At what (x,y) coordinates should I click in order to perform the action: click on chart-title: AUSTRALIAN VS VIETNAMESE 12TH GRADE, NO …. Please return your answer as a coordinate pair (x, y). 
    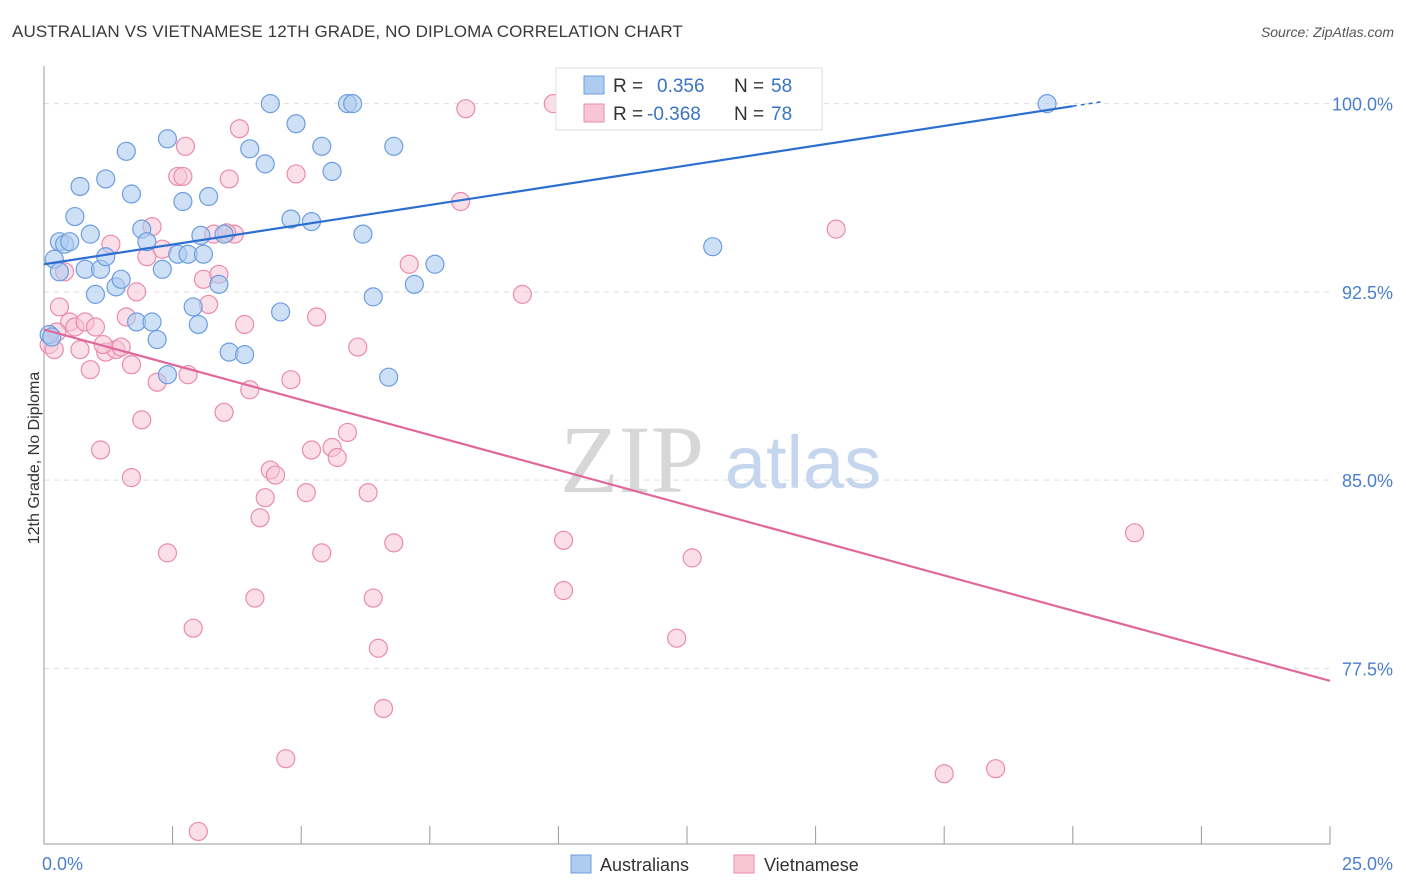
    Looking at the image, I should click on (347, 31).